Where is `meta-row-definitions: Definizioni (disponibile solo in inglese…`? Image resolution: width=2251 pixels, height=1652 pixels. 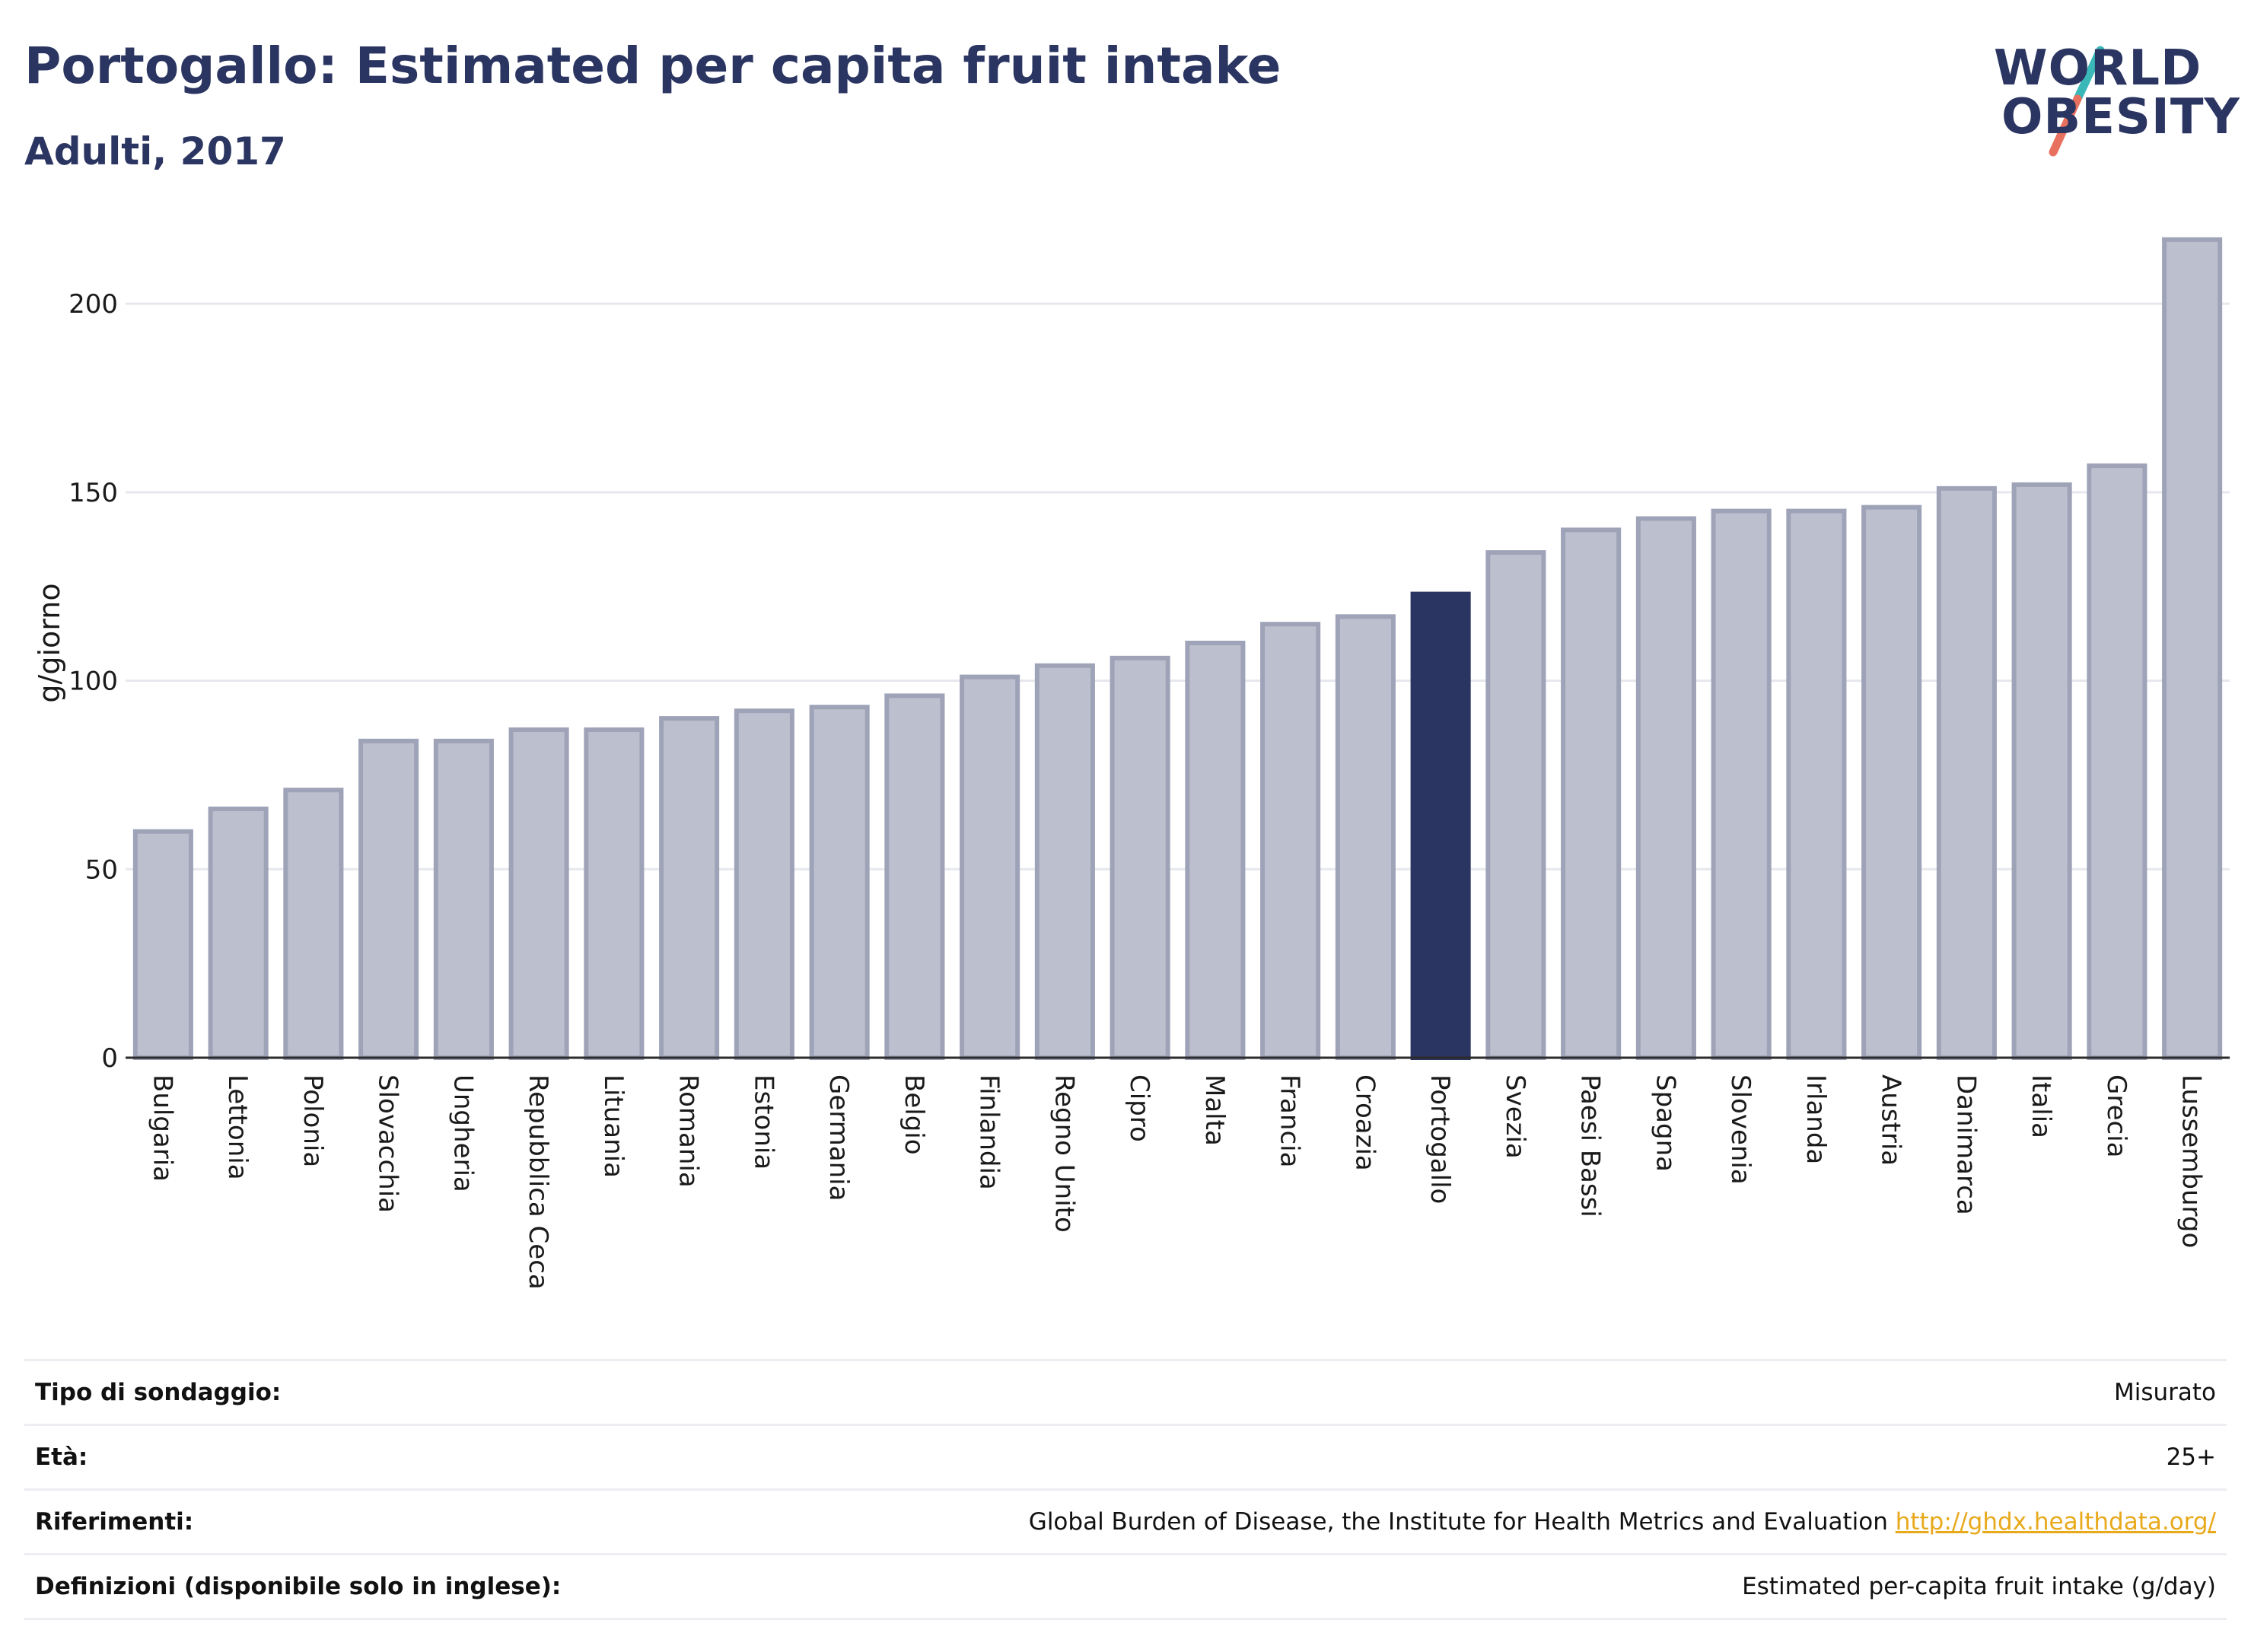 meta-row-definitions: Definizioni (disponibile solo in inglese… is located at coordinates (1125, 1586).